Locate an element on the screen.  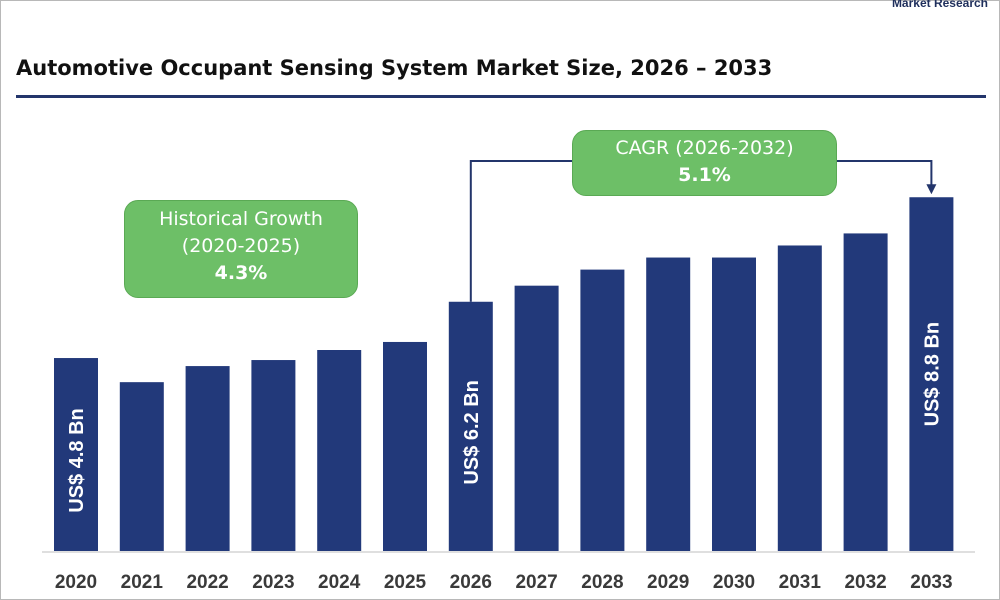
data-label-2033: US$ 8.8 Bn is located at coordinates (932, 374).